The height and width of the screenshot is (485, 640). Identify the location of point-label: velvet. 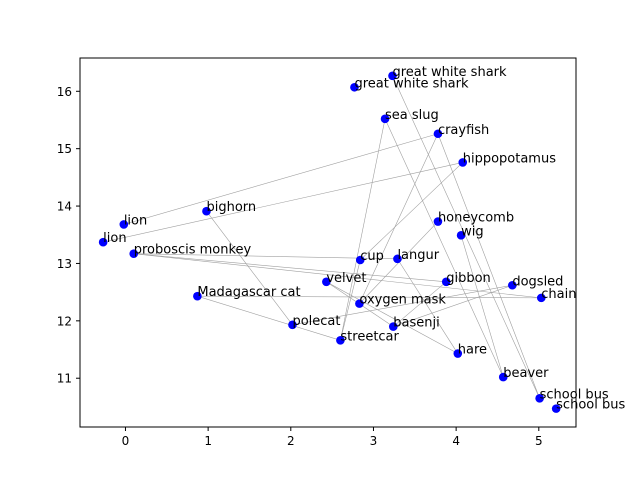
(346, 278).